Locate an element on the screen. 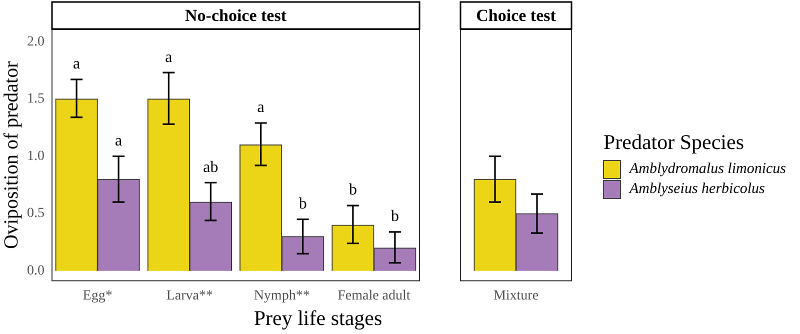 The height and width of the screenshot is (334, 800). y-tick-label: 1.5 is located at coordinates (35, 99).